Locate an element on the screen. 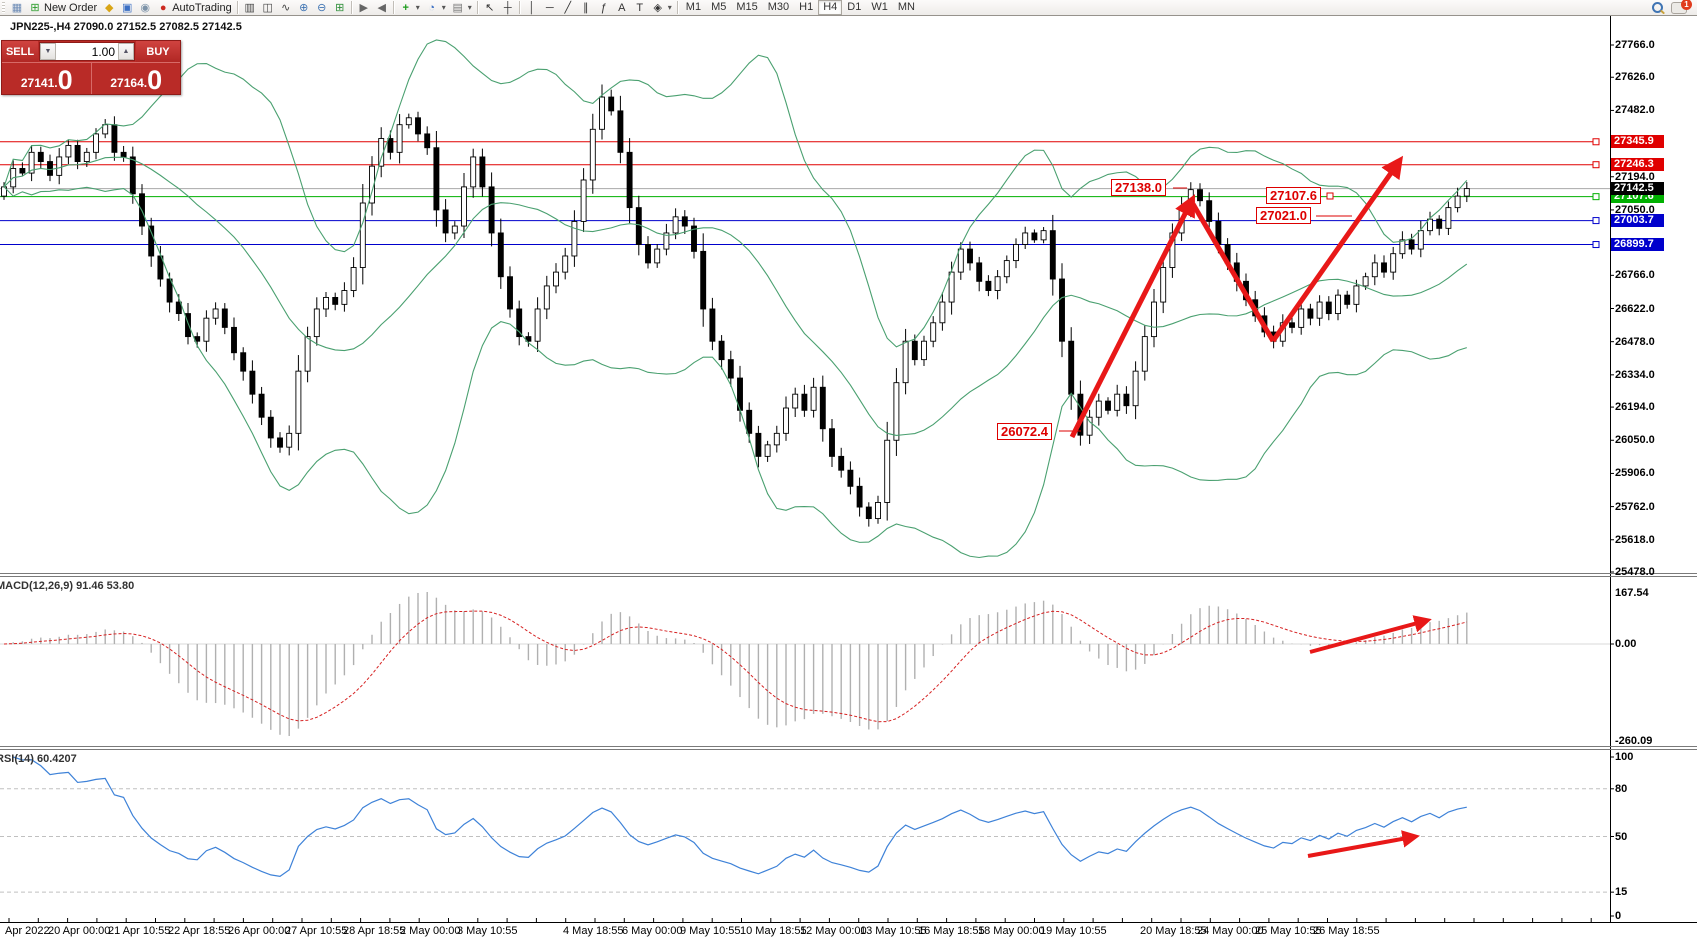  community-icon: 1 is located at coordinates (1681, 7).